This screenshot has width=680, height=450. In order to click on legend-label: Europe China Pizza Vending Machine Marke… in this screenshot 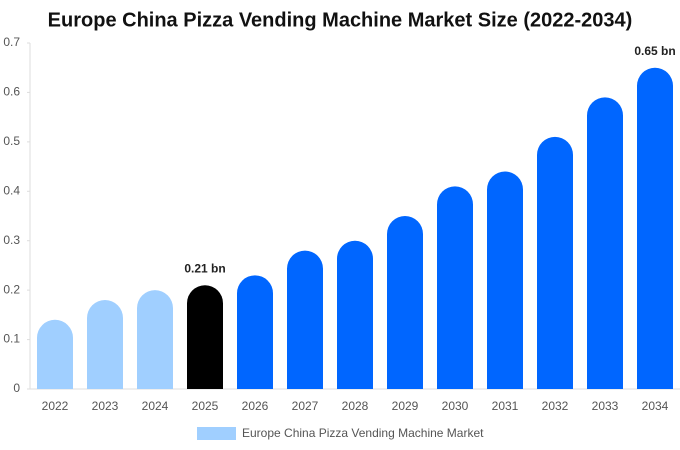, I will do `click(363, 433)`.